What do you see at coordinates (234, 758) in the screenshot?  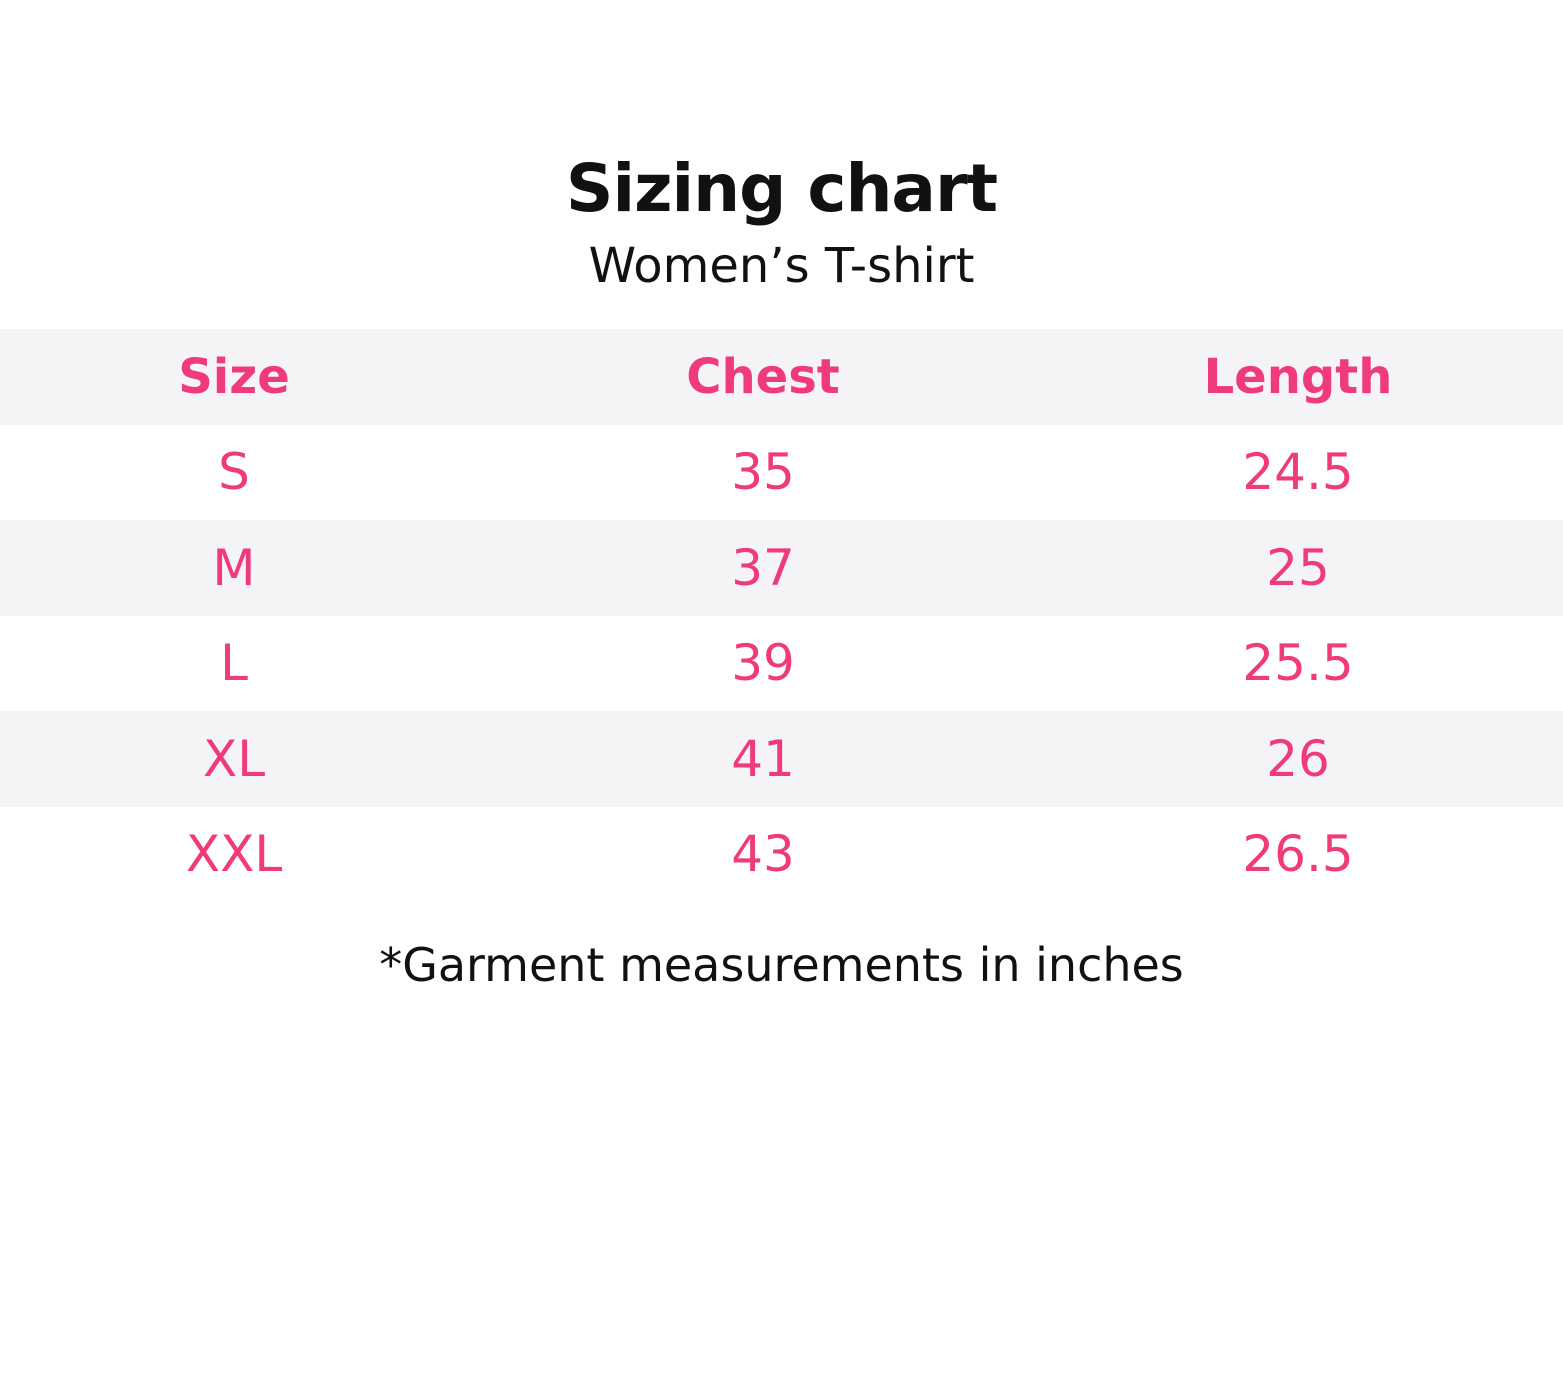 I see `cell-size: XL` at bounding box center [234, 758].